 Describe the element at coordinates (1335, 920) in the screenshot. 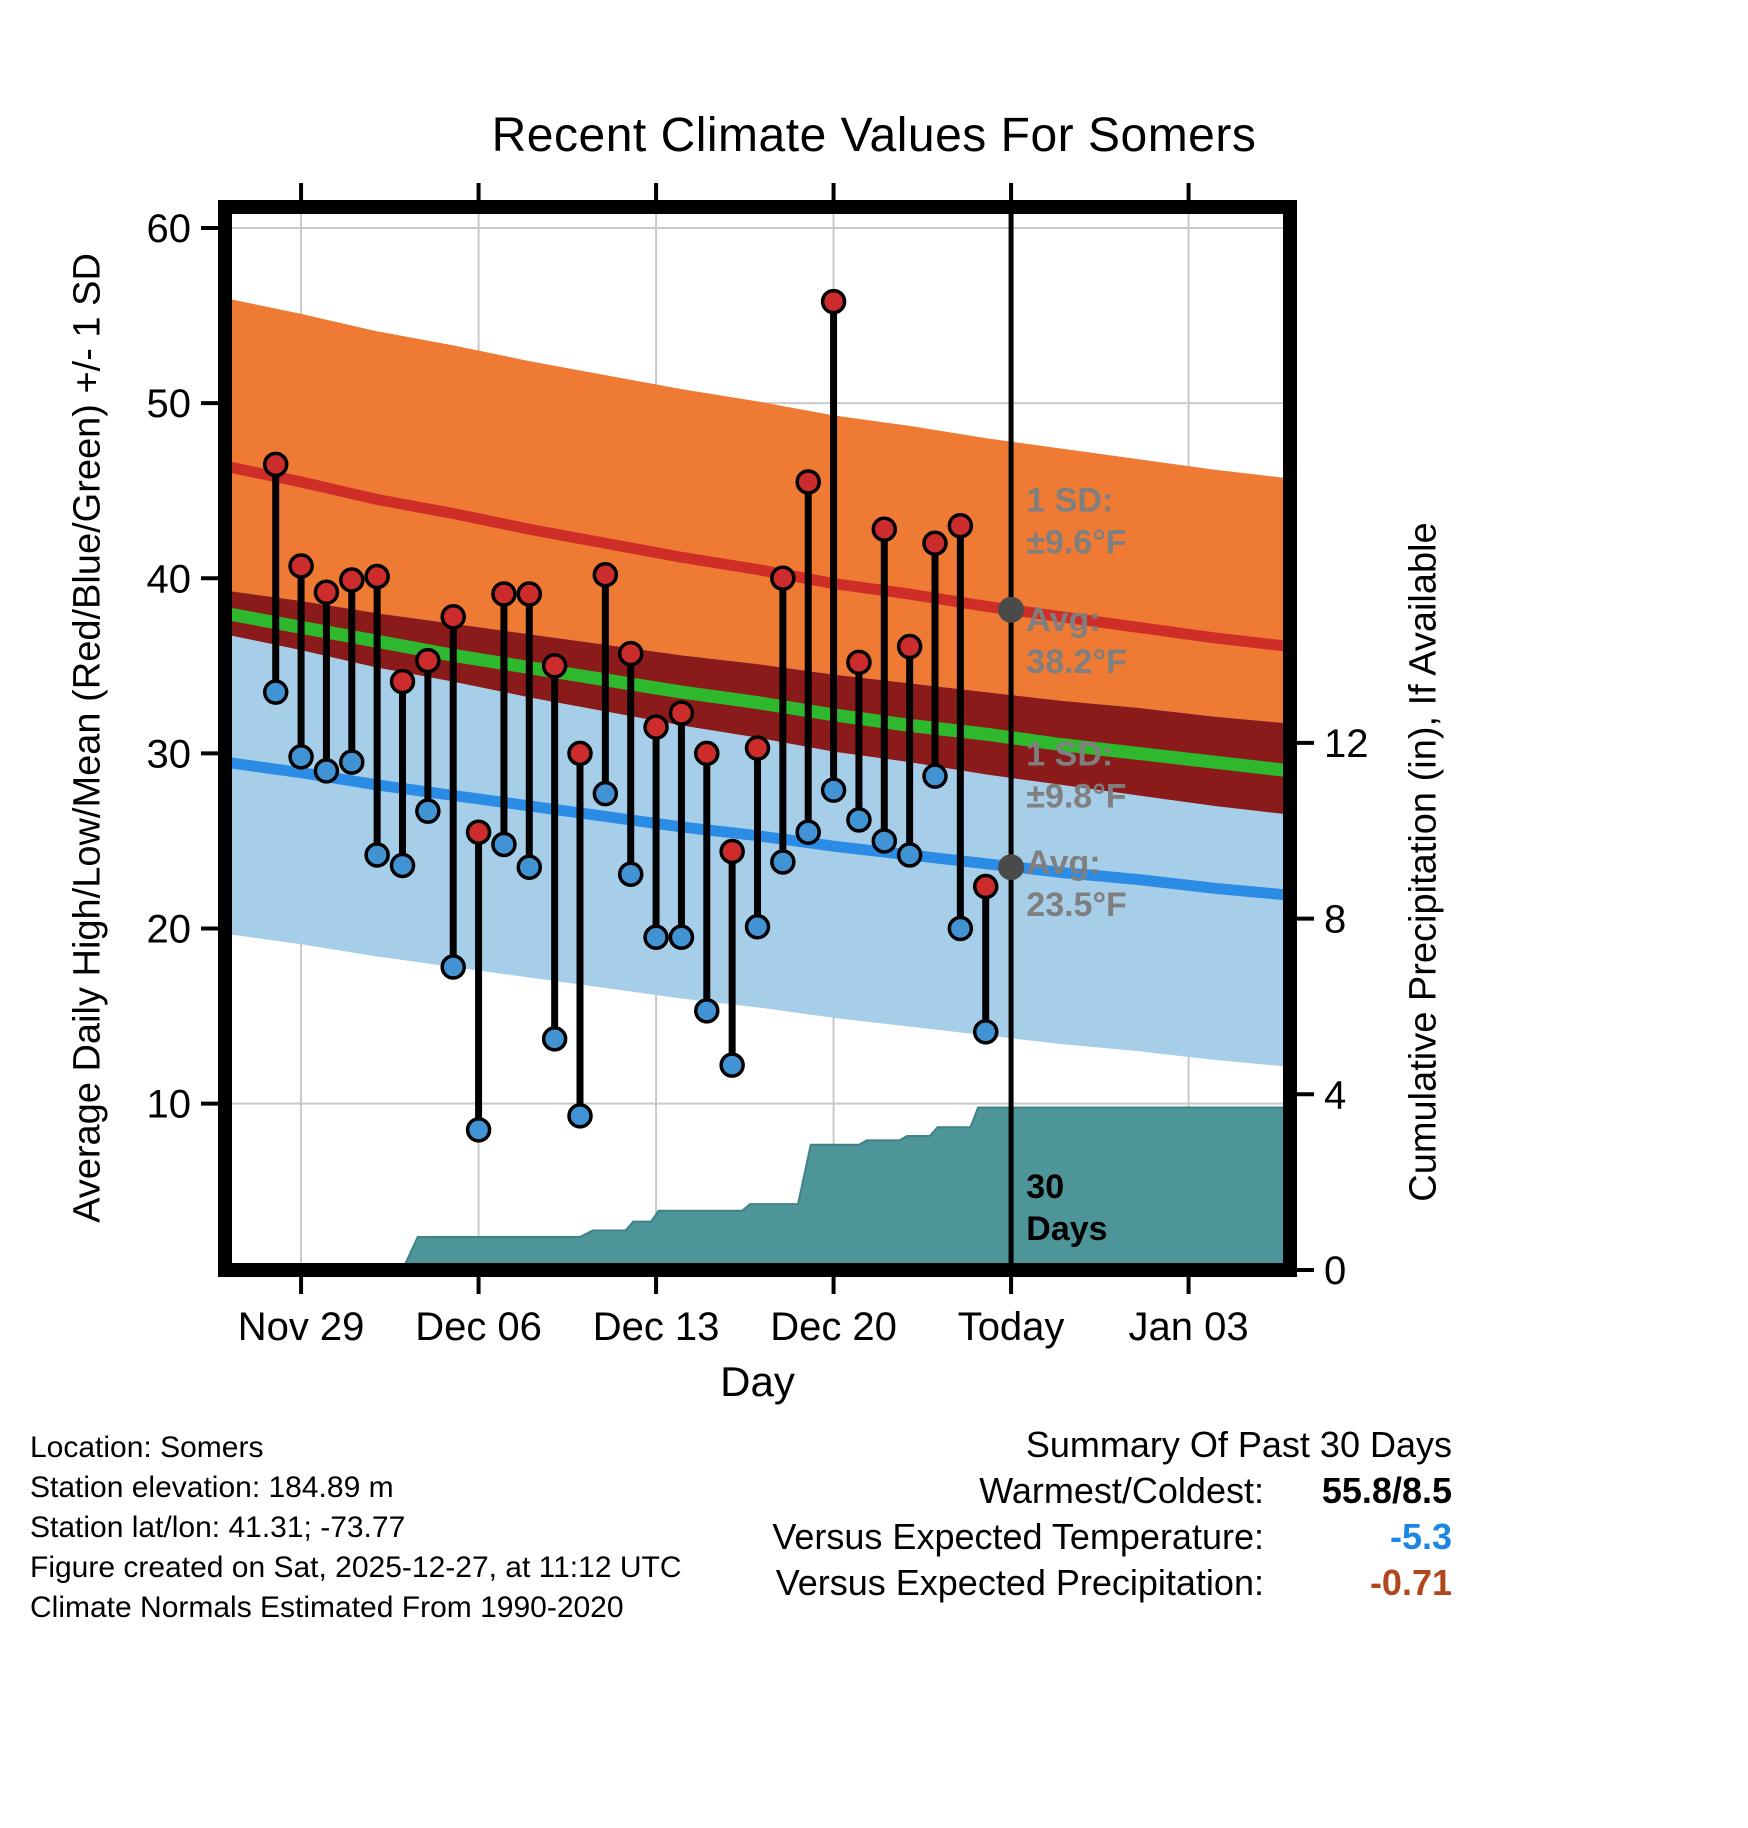

I see `y-right-tick-label: 8` at that location.